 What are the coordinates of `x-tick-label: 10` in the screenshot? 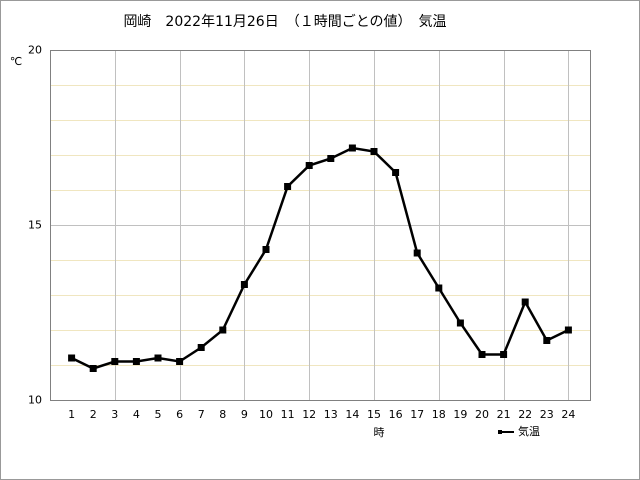 It's located at (266, 414).